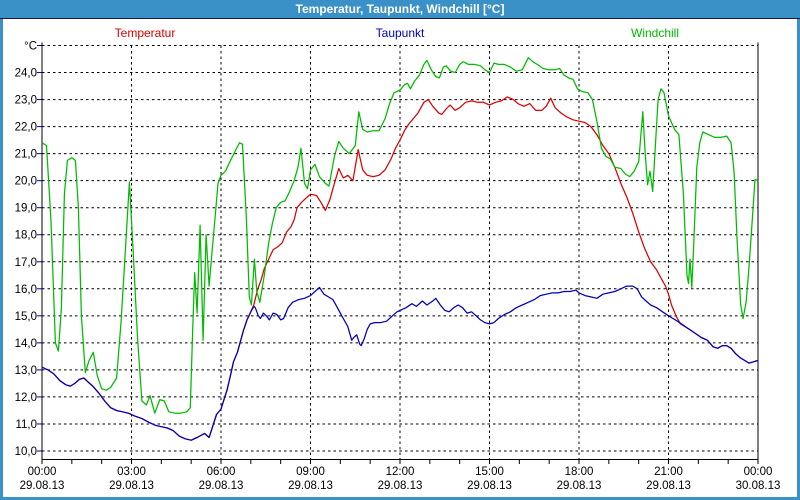 This screenshot has height=500, width=800. What do you see at coordinates (26, 182) in the screenshot?
I see `y-axis-tick-label: 20,0` at bounding box center [26, 182].